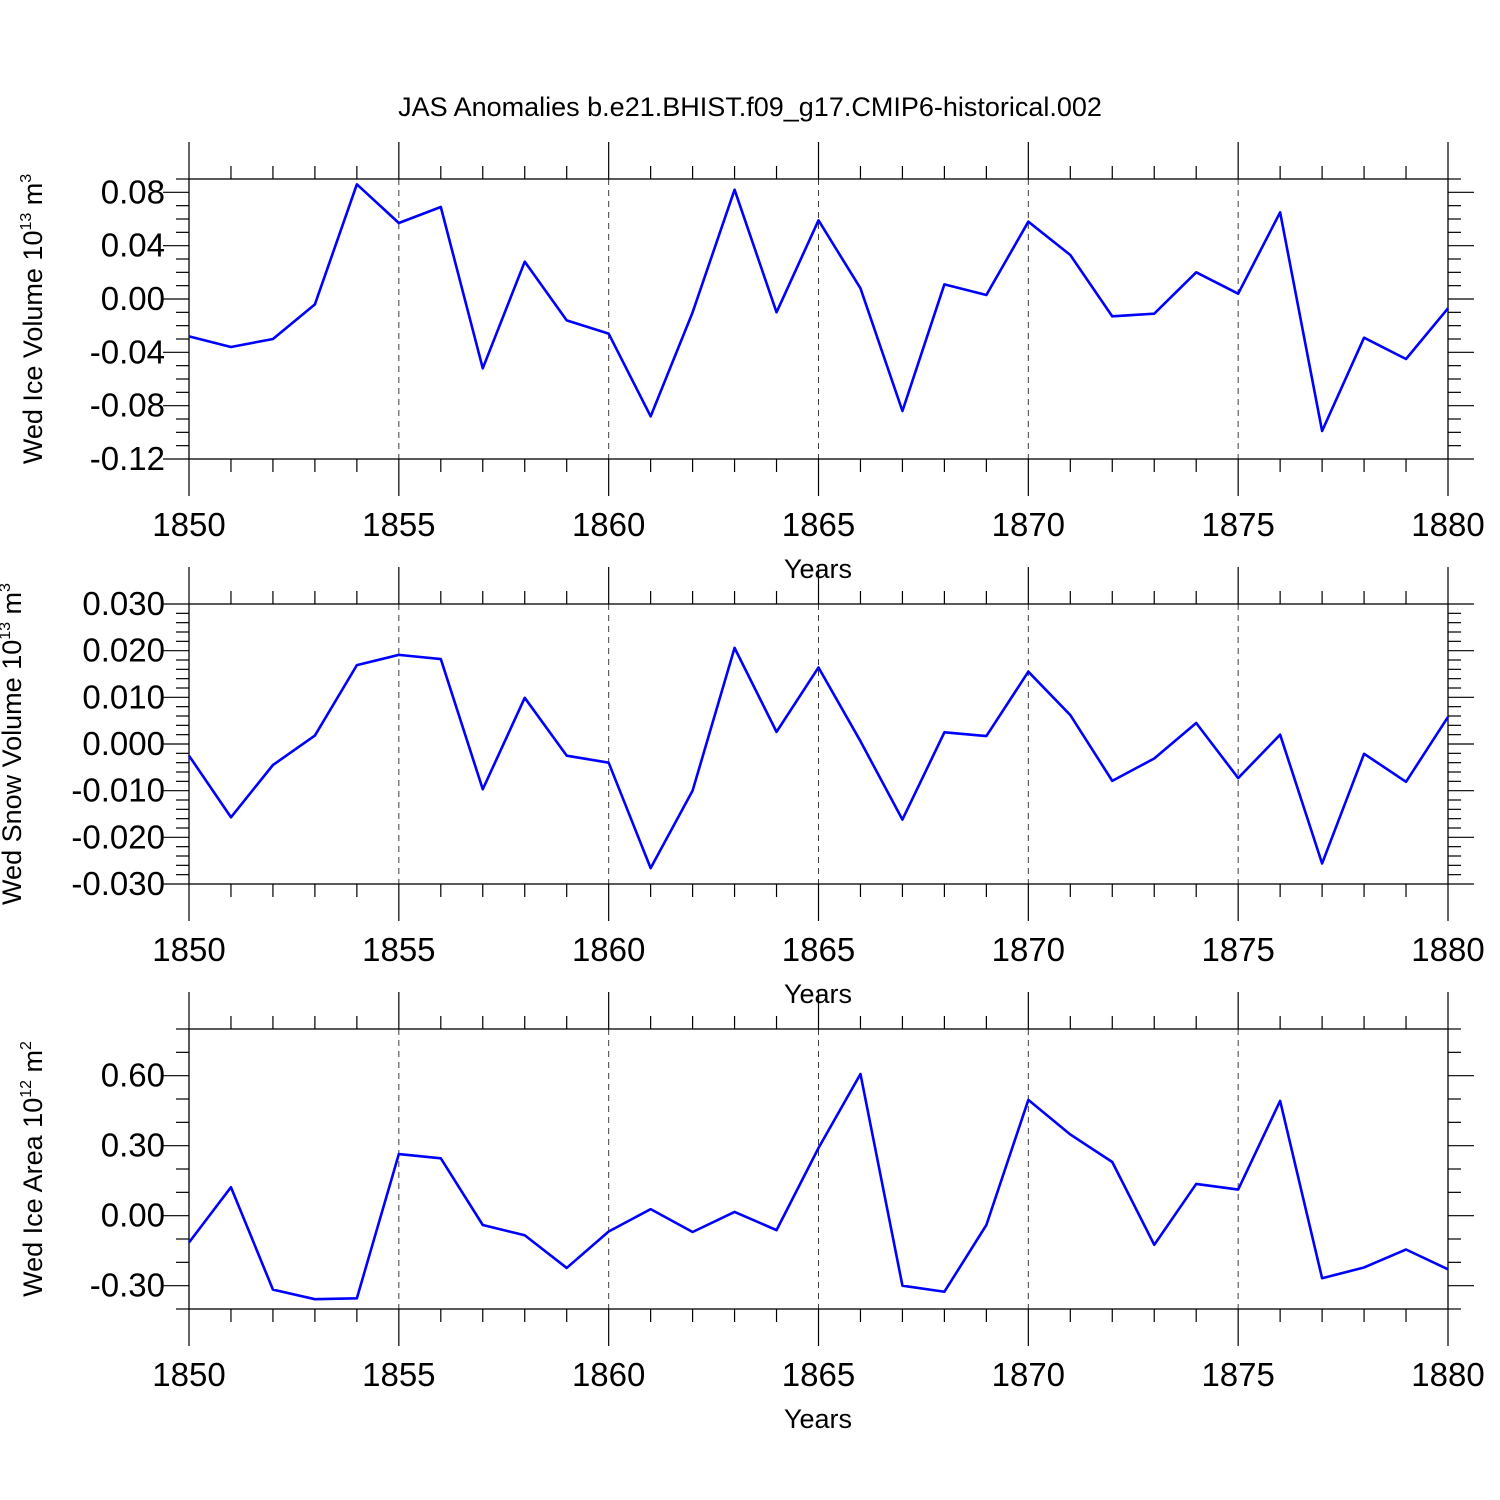 This screenshot has width=1500, height=1500. I want to click on y-tick-label: -0.030, so click(118, 883).